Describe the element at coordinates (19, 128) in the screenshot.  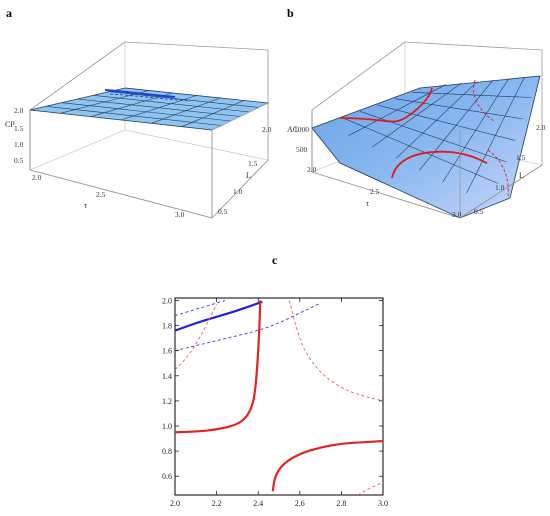
I see `z-tick: 1.5` at that location.